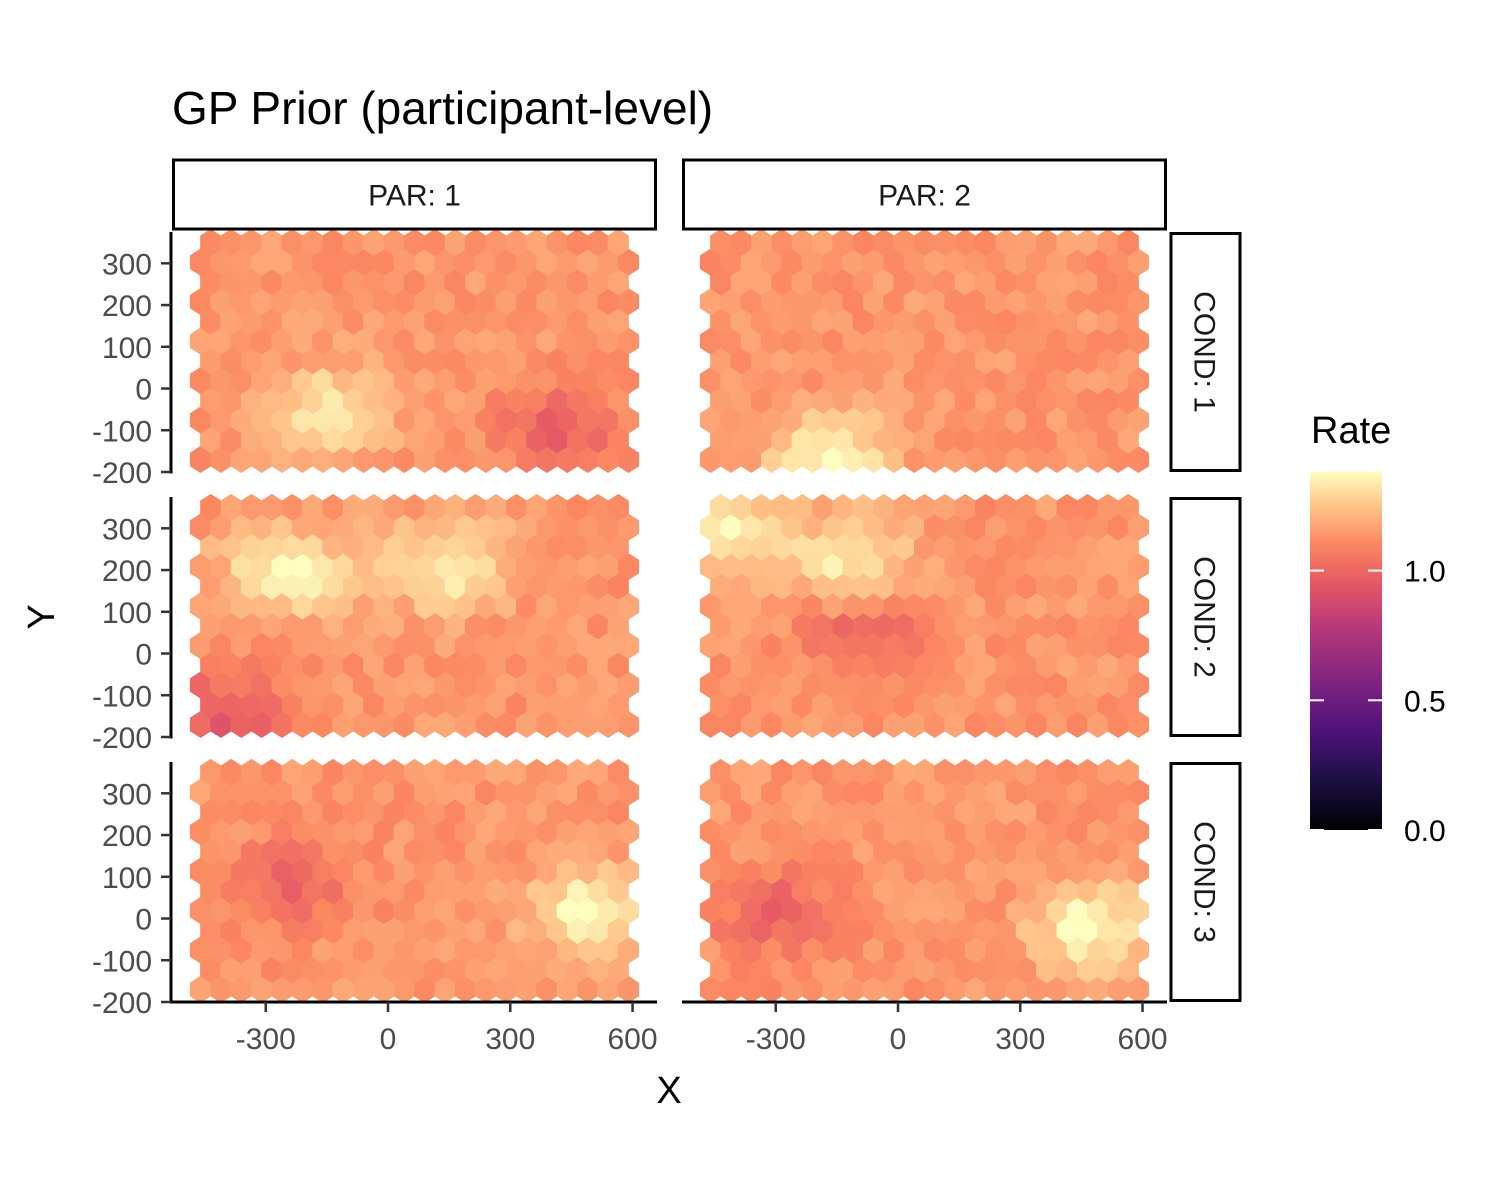  Describe the element at coordinates (510, 1039) in the screenshot. I see `x-tick-label: 300` at that location.